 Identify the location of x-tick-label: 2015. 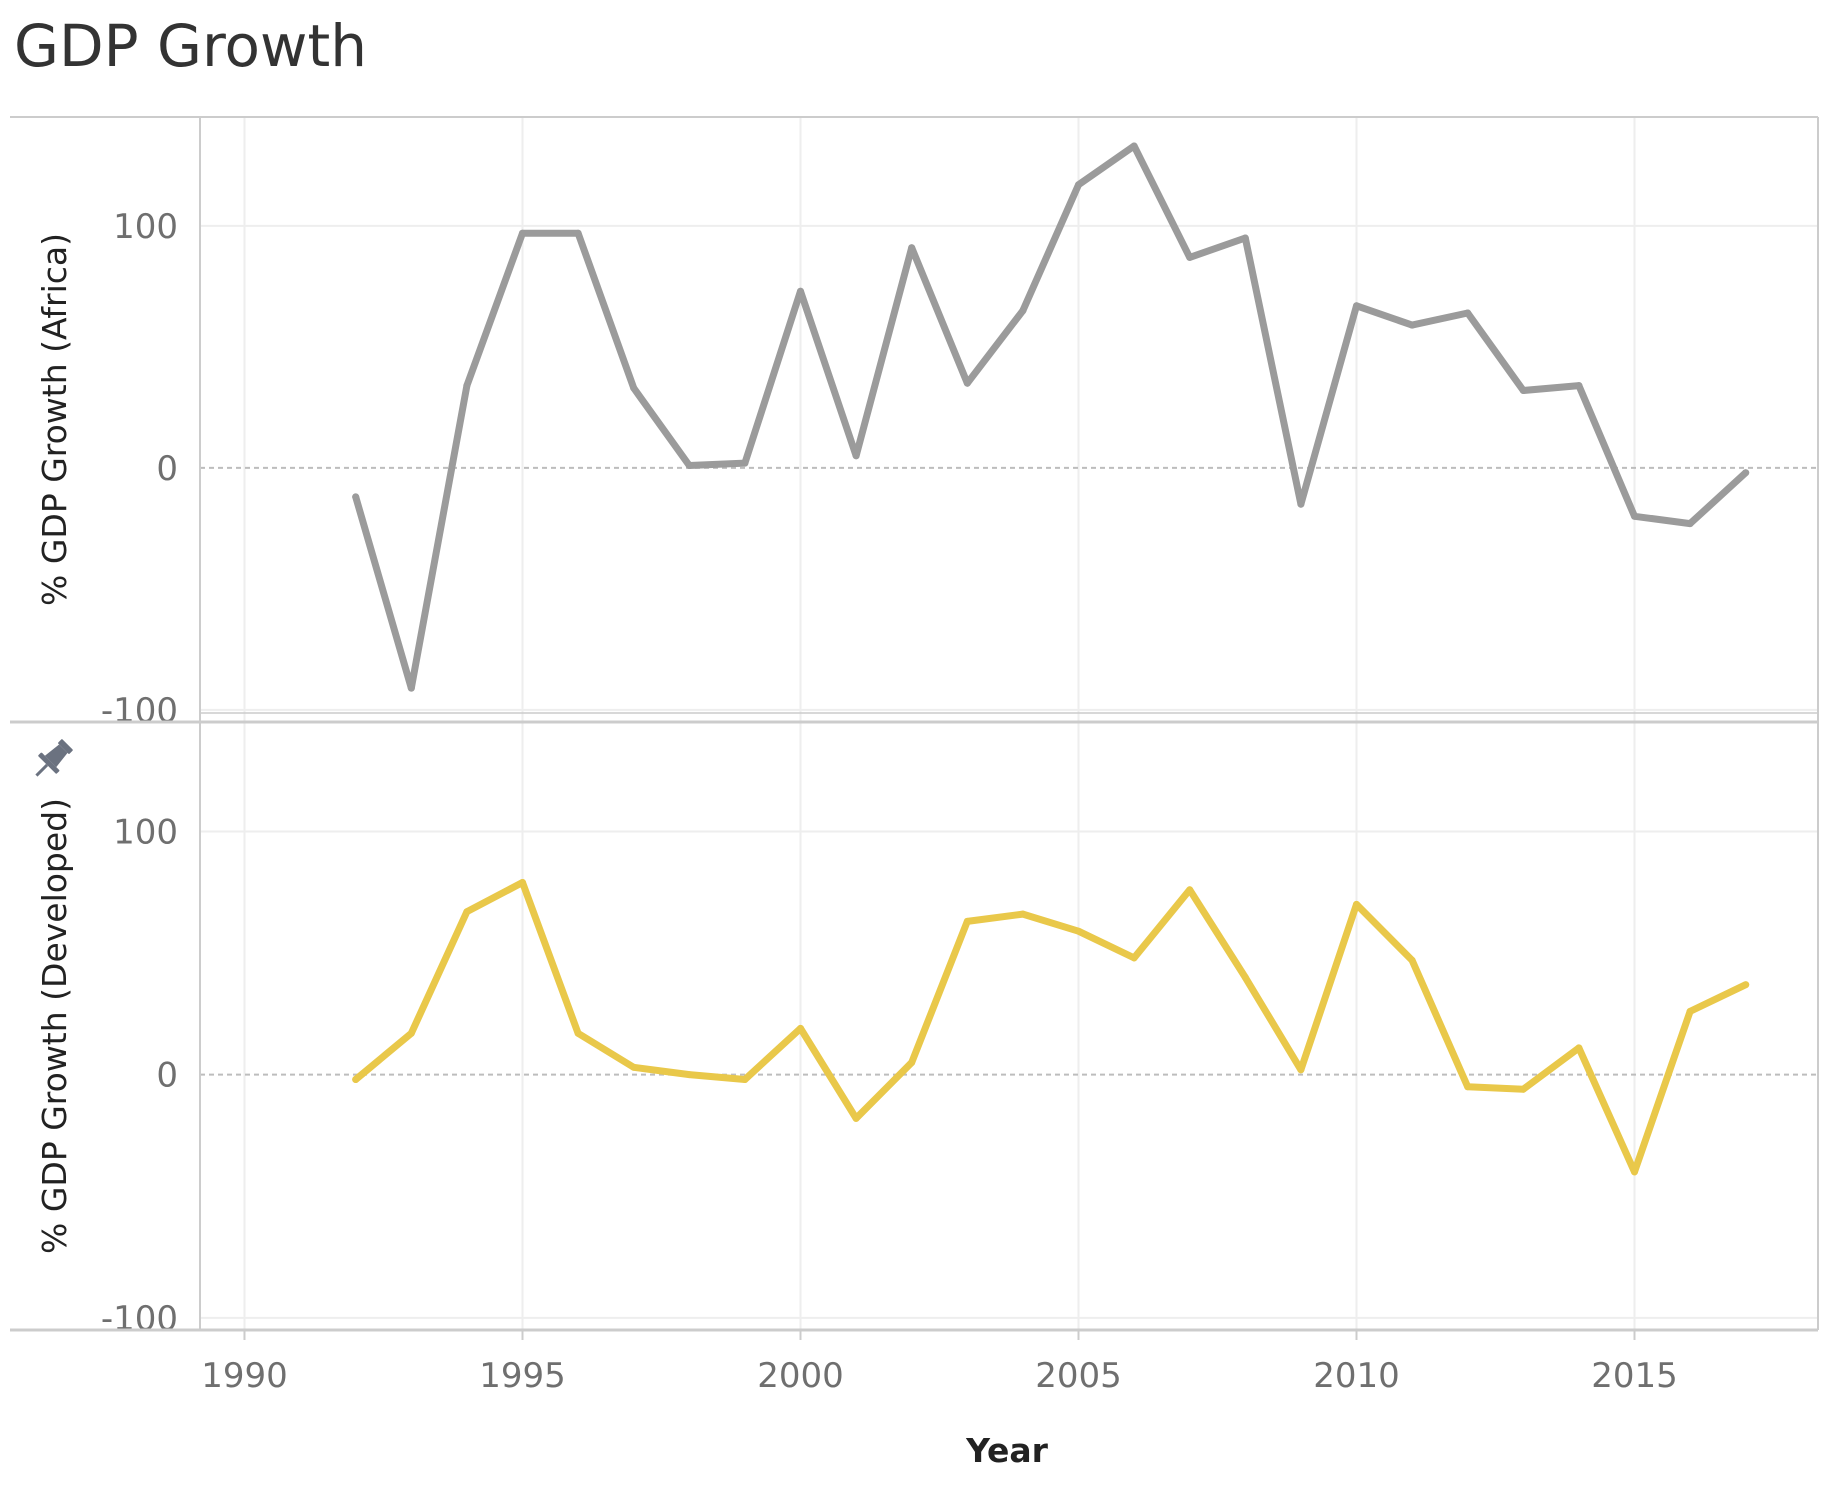
(1634, 1376).